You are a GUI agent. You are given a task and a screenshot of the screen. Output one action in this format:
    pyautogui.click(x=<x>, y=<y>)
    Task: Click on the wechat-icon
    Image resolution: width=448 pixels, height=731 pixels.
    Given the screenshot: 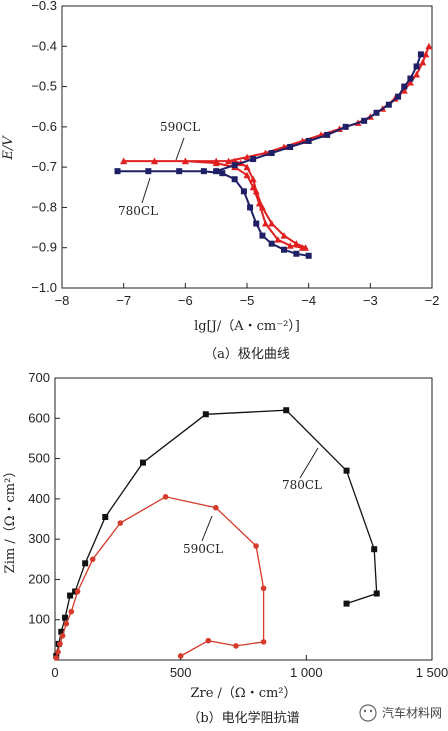 What is the action you would take?
    pyautogui.click(x=368, y=713)
    